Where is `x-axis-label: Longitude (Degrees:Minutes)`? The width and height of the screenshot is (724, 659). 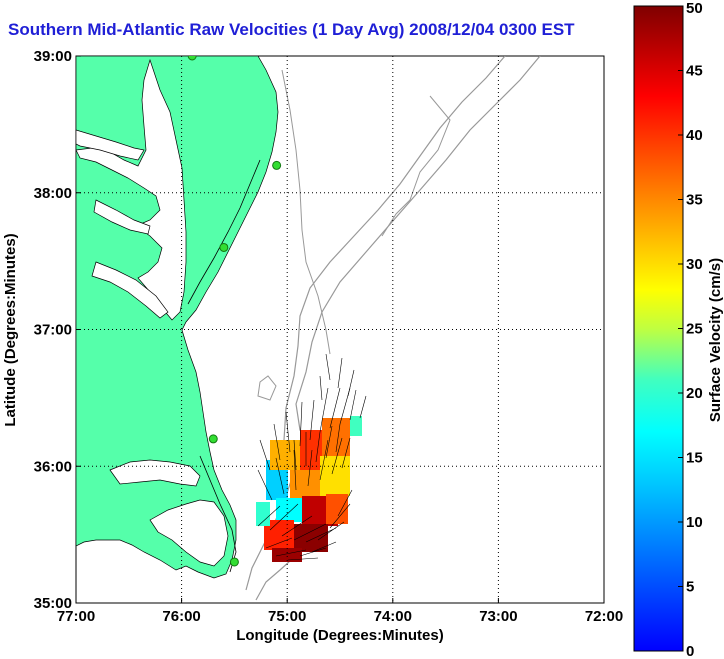 x-axis-label: Longitude (Degrees:Minutes) is located at coordinates (340, 635).